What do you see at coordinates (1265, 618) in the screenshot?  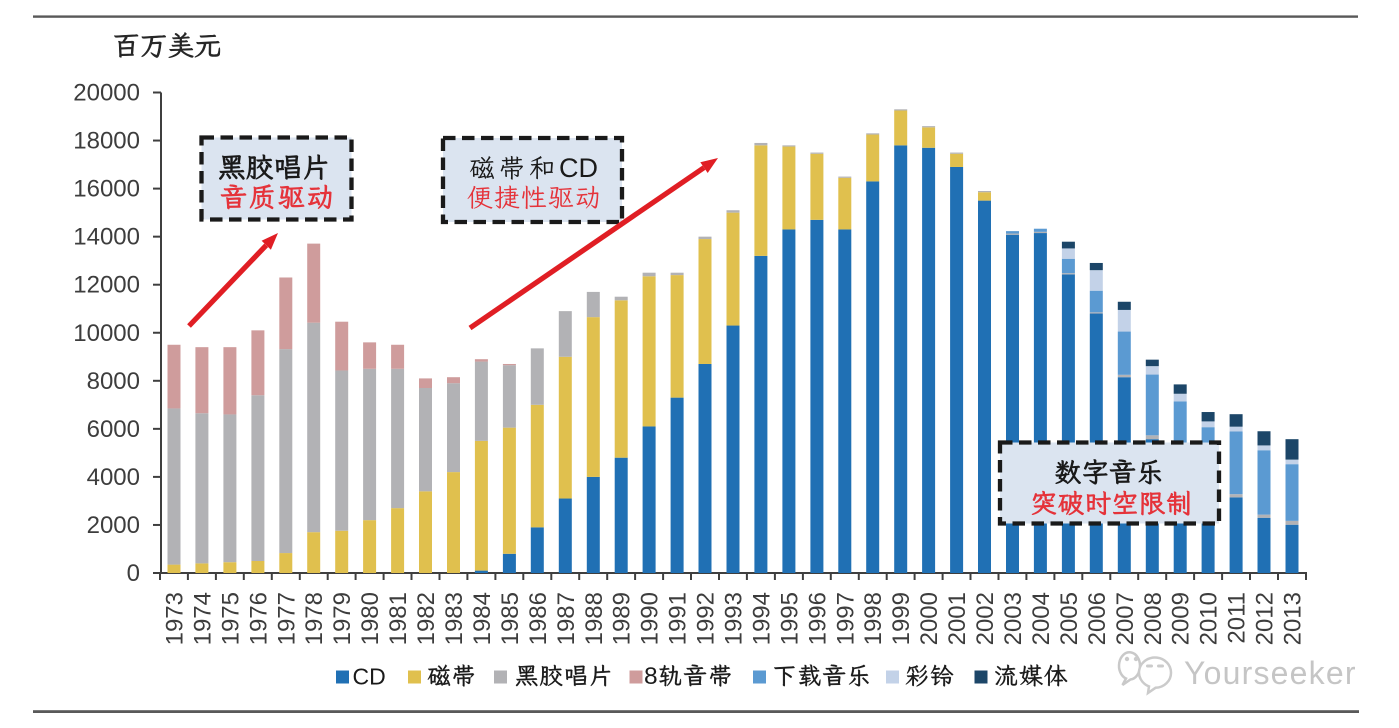 I see `svg-text: 2012` at bounding box center [1265, 618].